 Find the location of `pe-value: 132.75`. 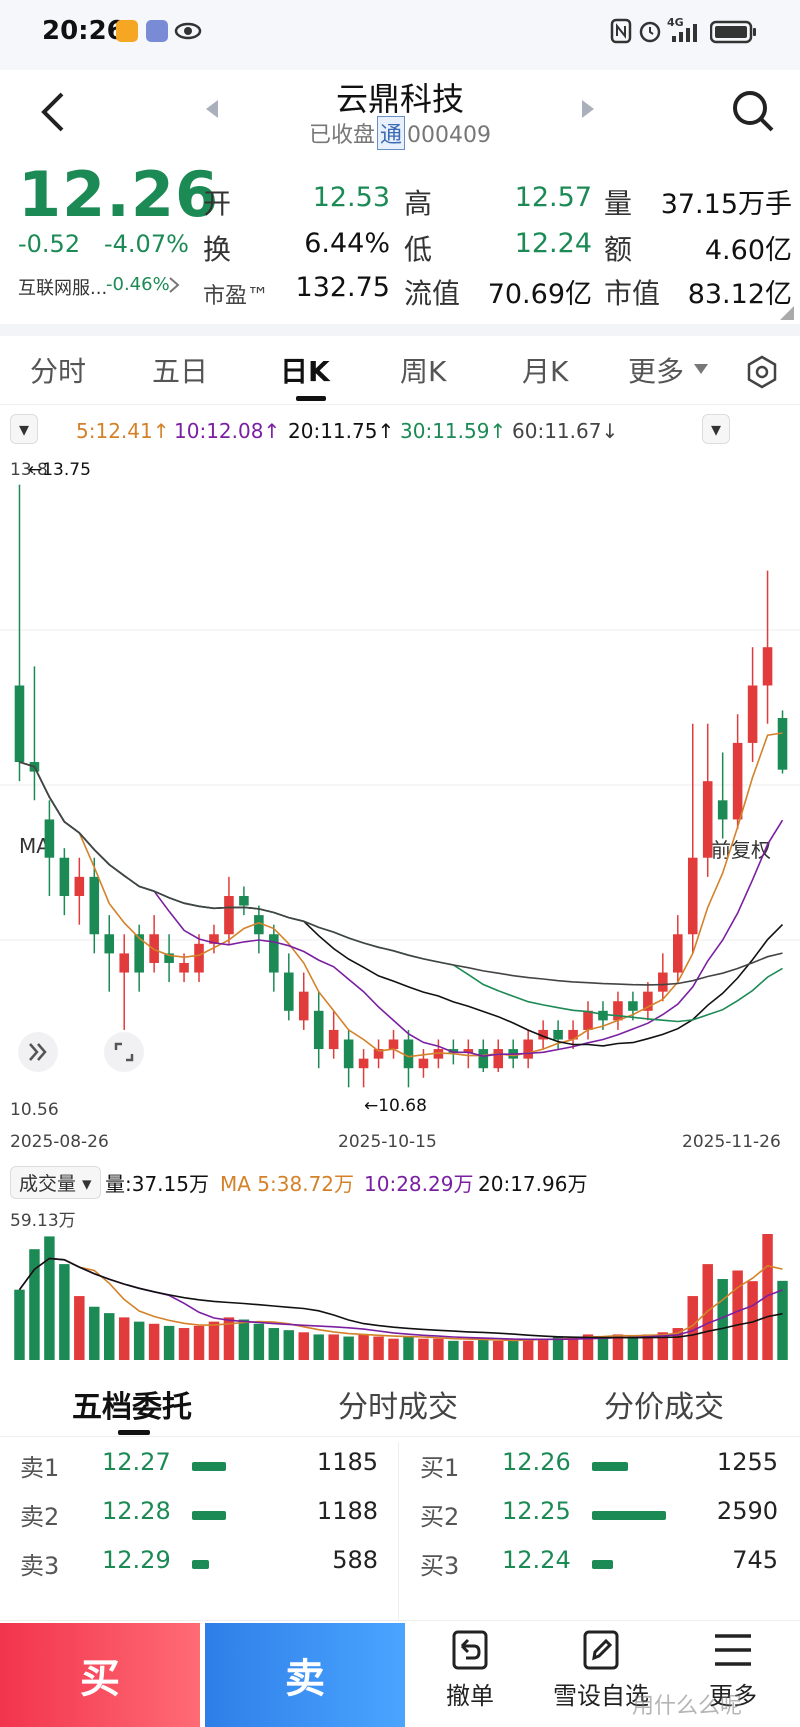

pe-value: 132.75 is located at coordinates (342, 287).